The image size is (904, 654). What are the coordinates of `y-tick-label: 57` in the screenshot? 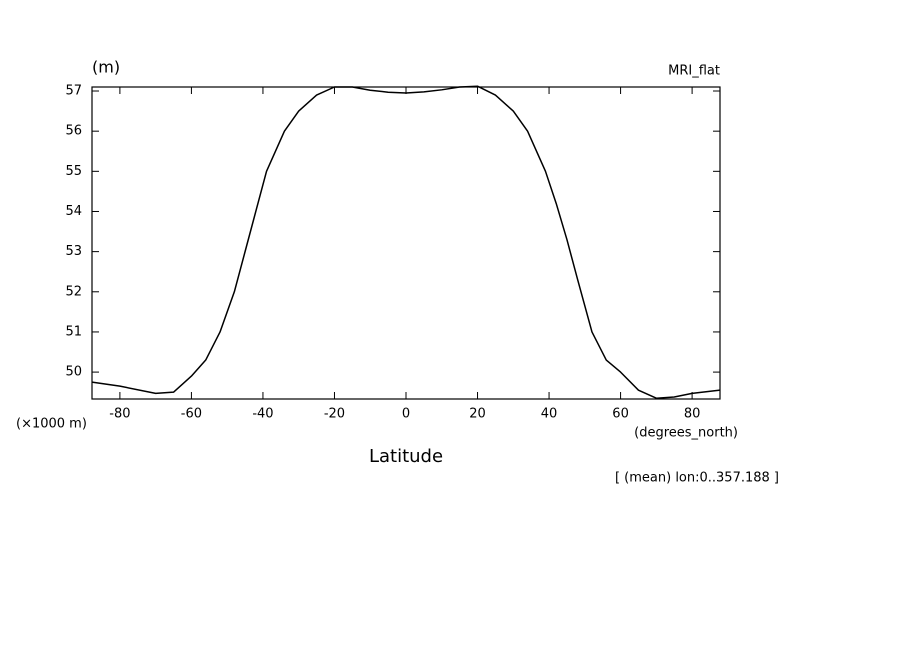 It's located at (73, 91).